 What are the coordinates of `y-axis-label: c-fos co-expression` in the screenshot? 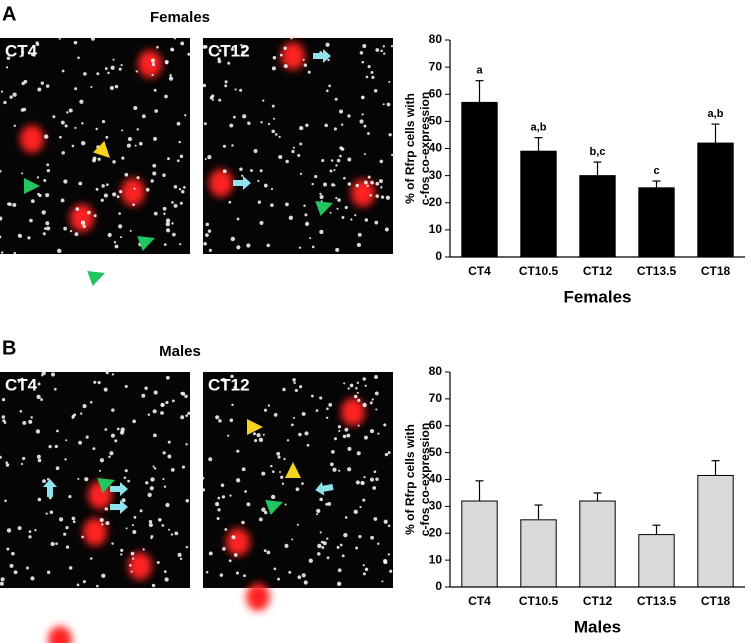 It's located at (425, 148).